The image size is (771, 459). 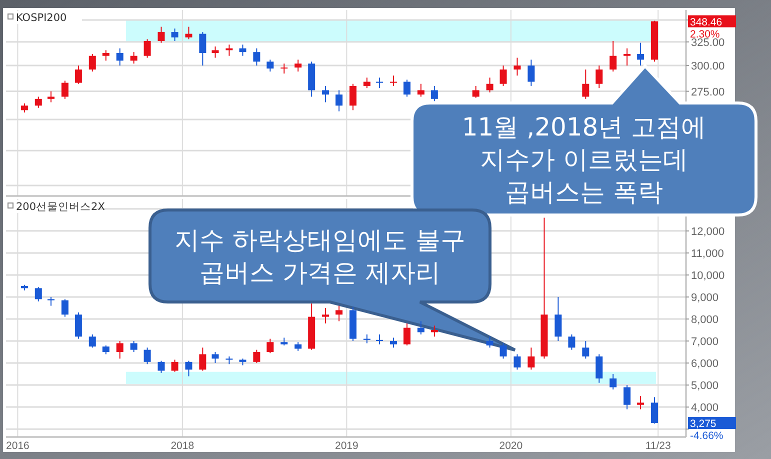 I want to click on y-tick-label: 10,000, so click(x=708, y=276).